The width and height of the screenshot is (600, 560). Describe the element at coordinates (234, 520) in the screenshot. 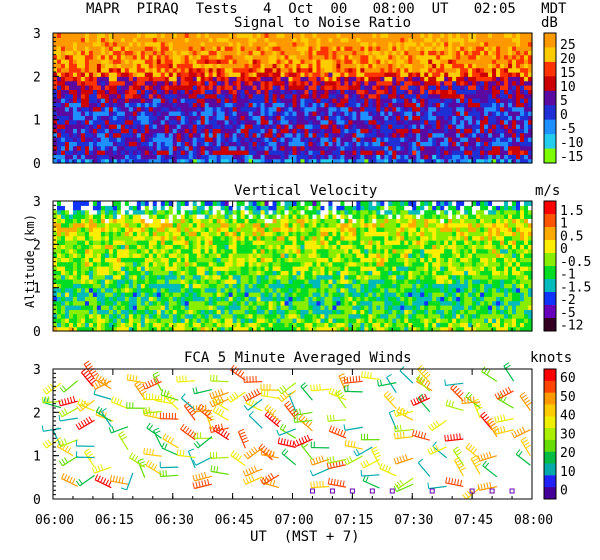

I see `x-tick-label: 06:45` at that location.